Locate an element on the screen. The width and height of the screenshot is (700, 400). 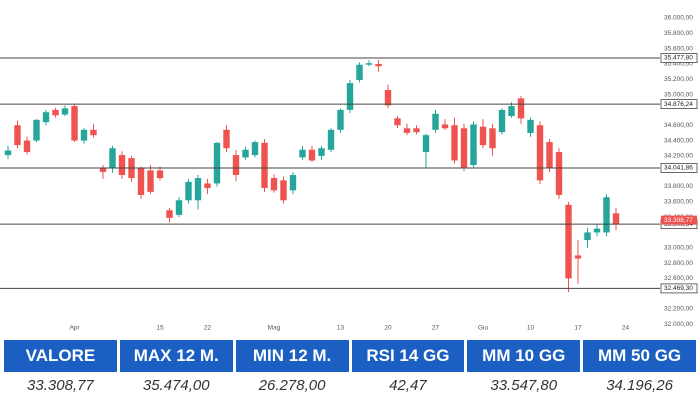
y-tick-label: 35.400,00 is located at coordinates (678, 64).